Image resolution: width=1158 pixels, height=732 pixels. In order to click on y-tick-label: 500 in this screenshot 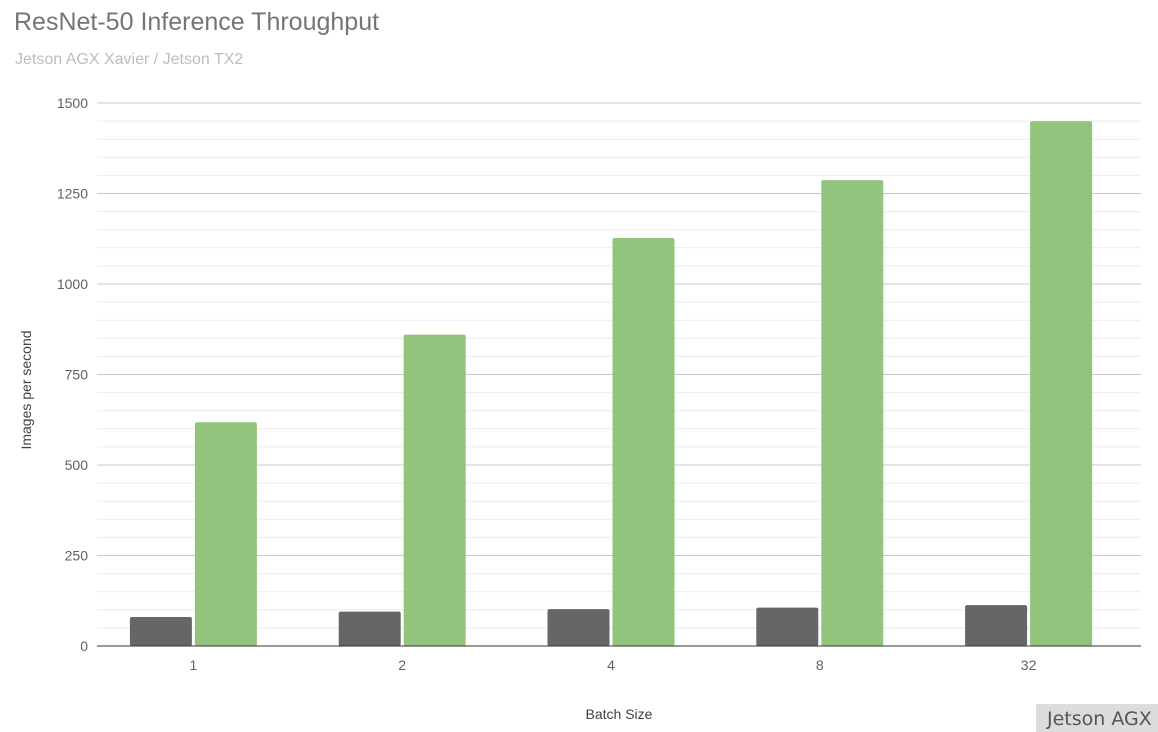, I will do `click(77, 465)`.